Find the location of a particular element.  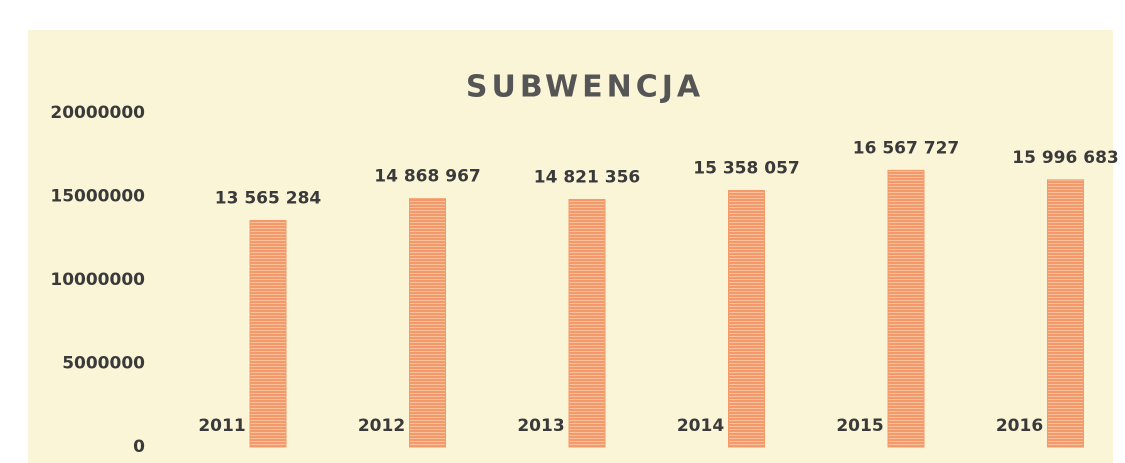

y-tick-label: 0 is located at coordinates (139, 447).